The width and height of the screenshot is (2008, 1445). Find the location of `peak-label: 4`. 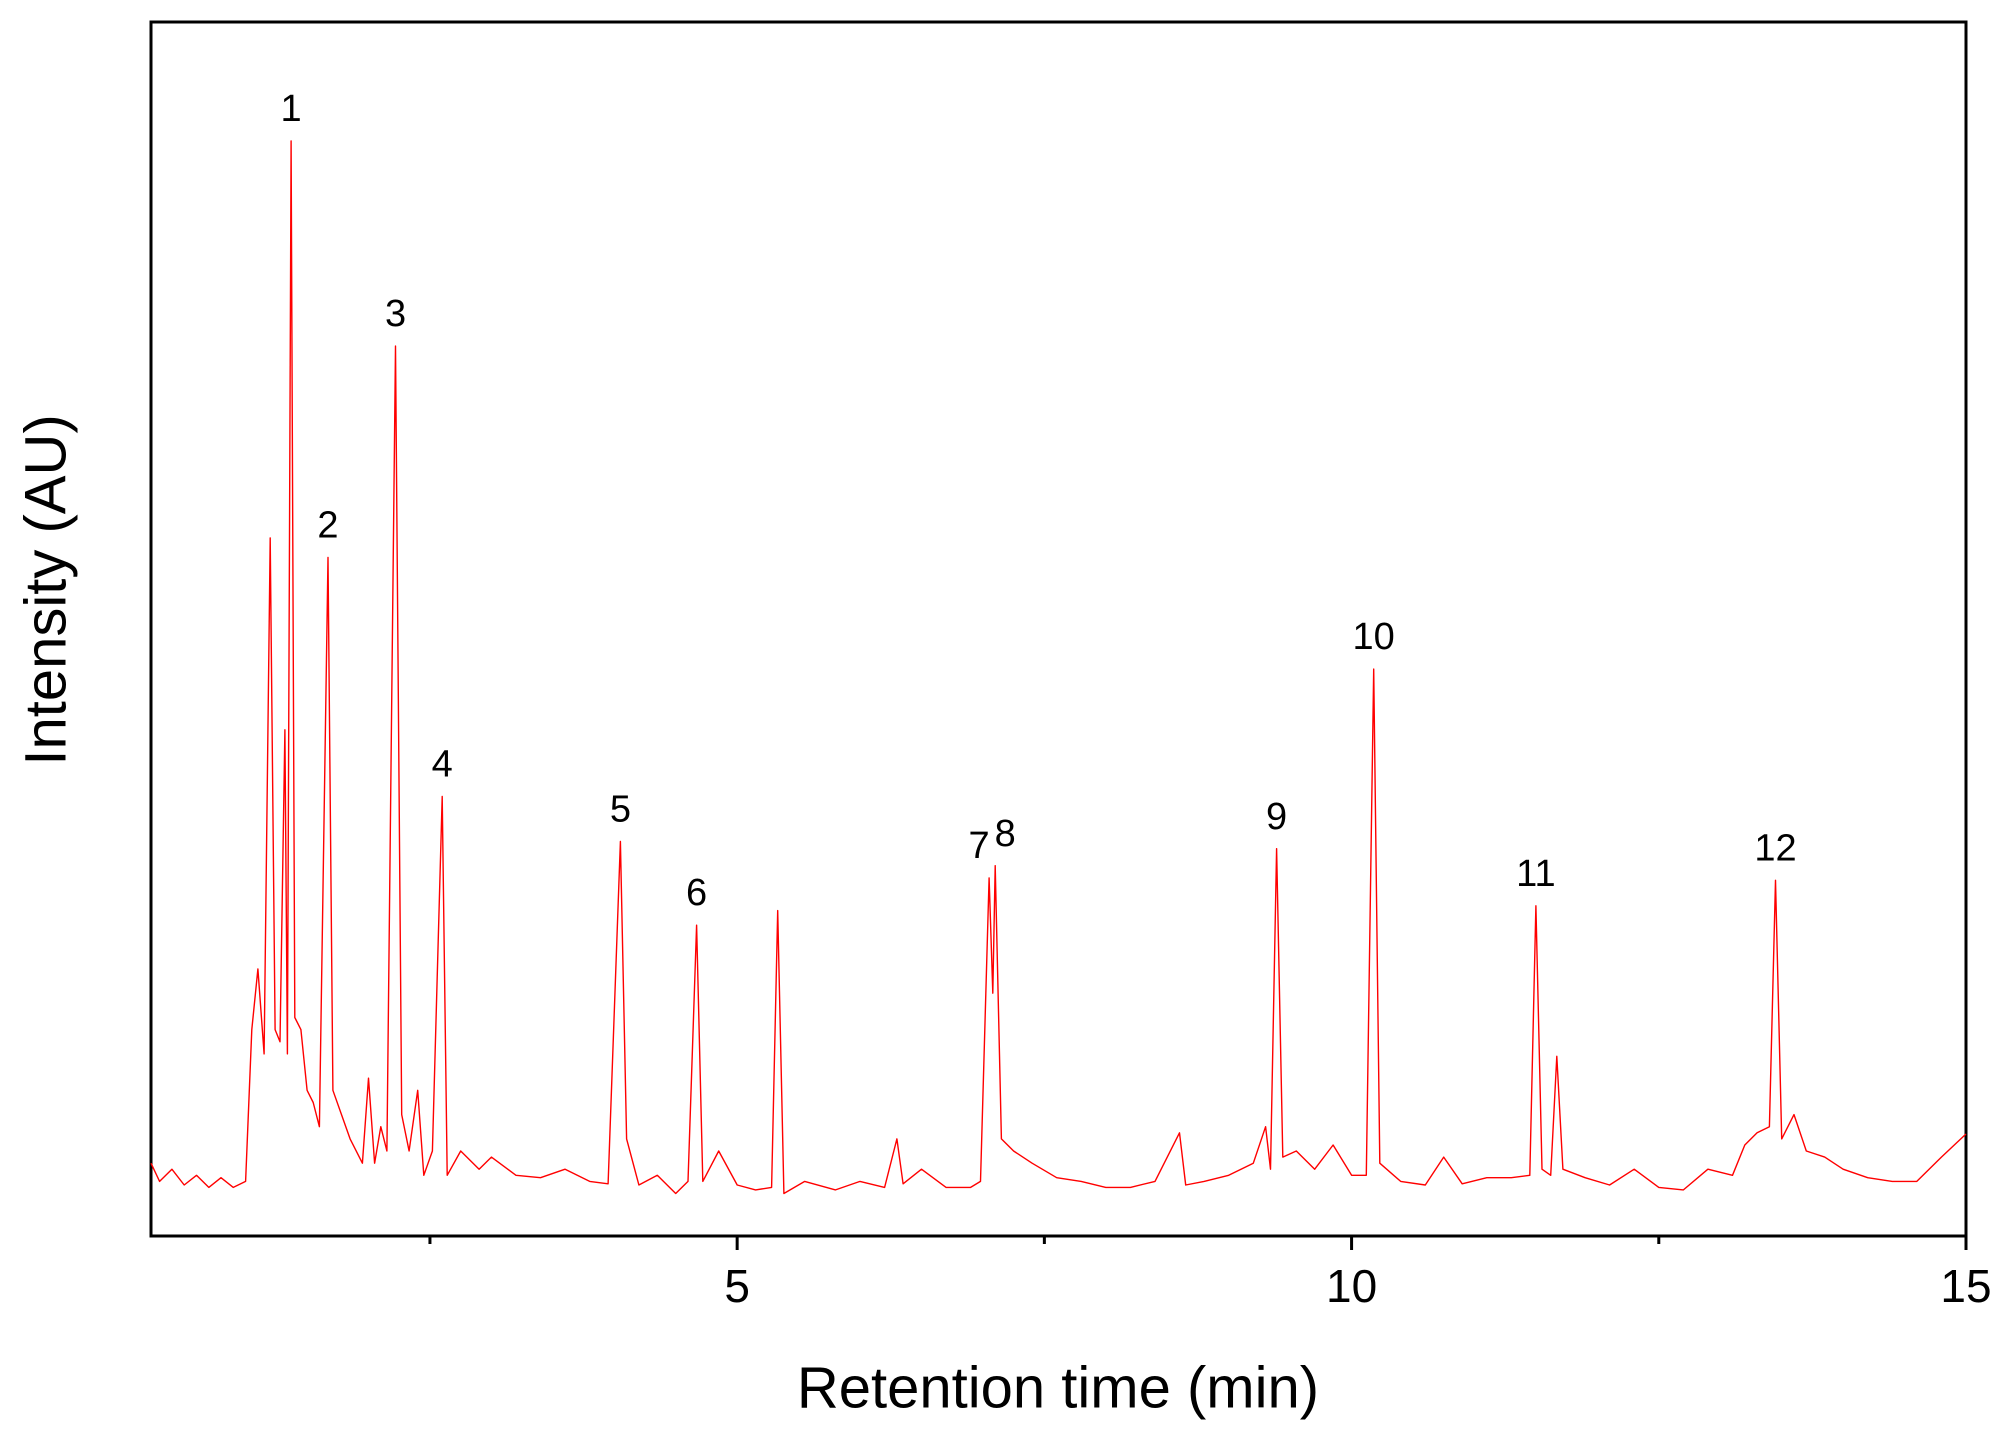

peak-label: 4 is located at coordinates (442, 765).